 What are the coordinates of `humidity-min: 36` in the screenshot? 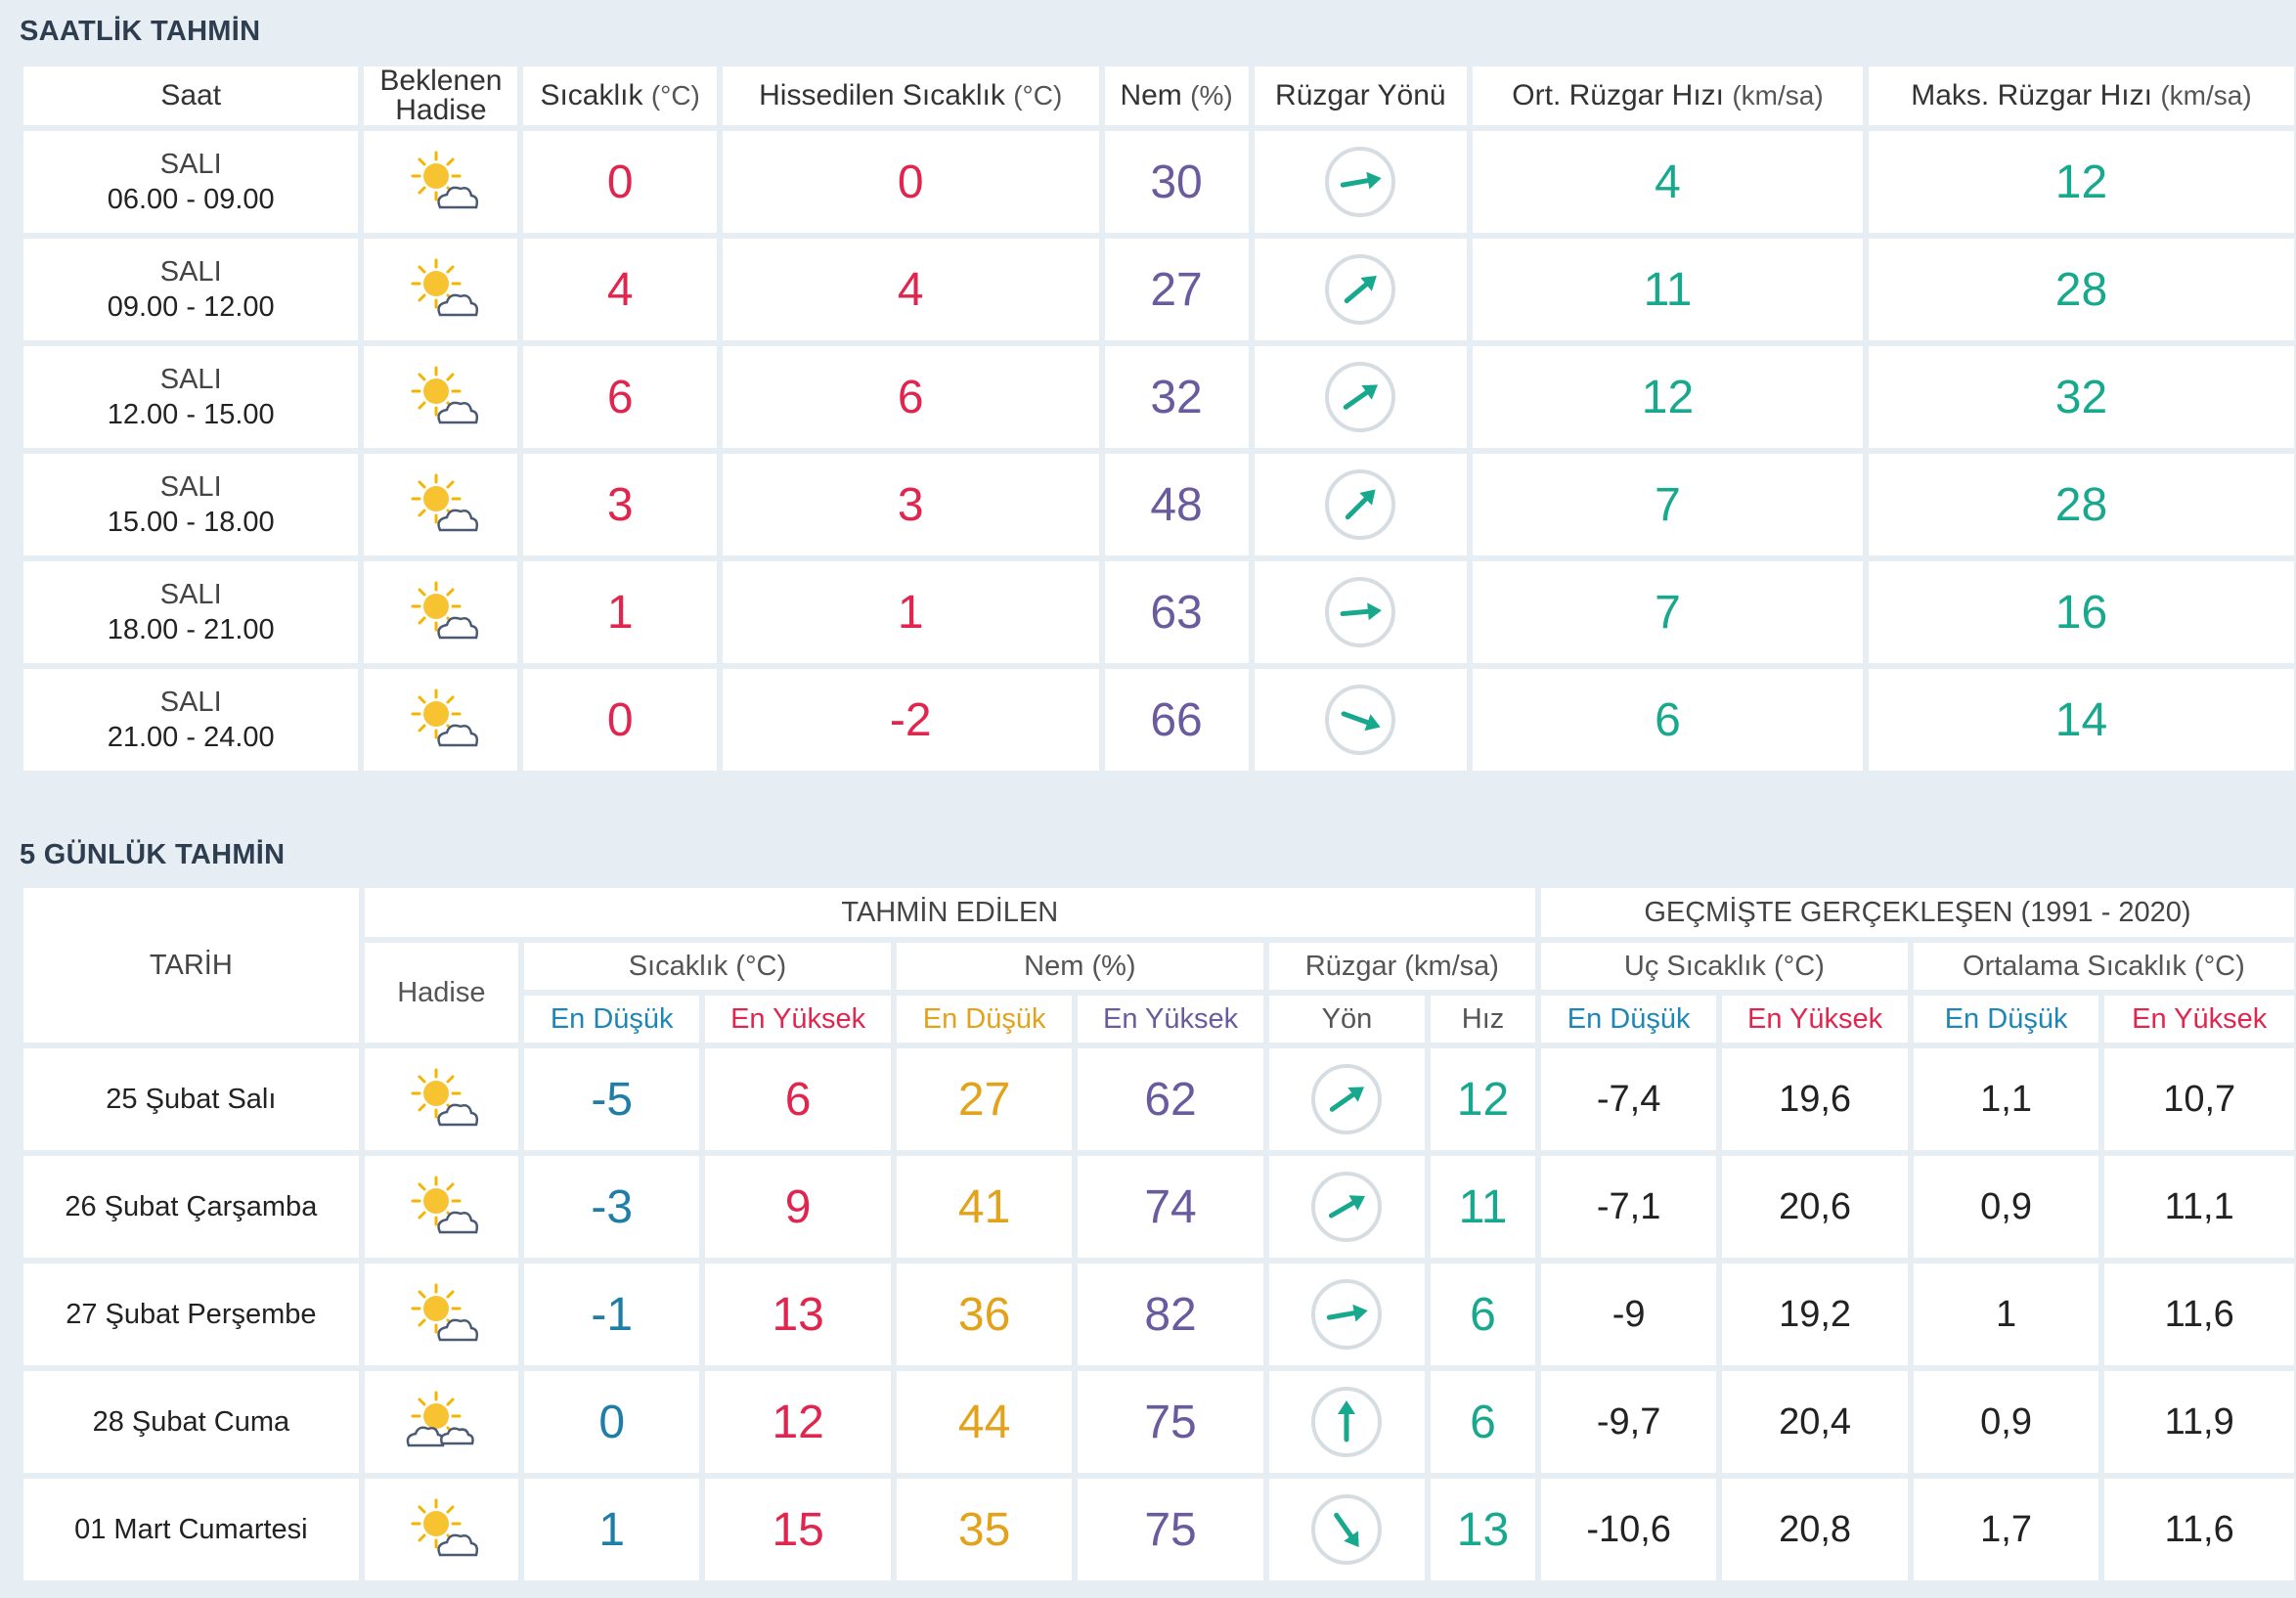 It's located at (984, 1314).